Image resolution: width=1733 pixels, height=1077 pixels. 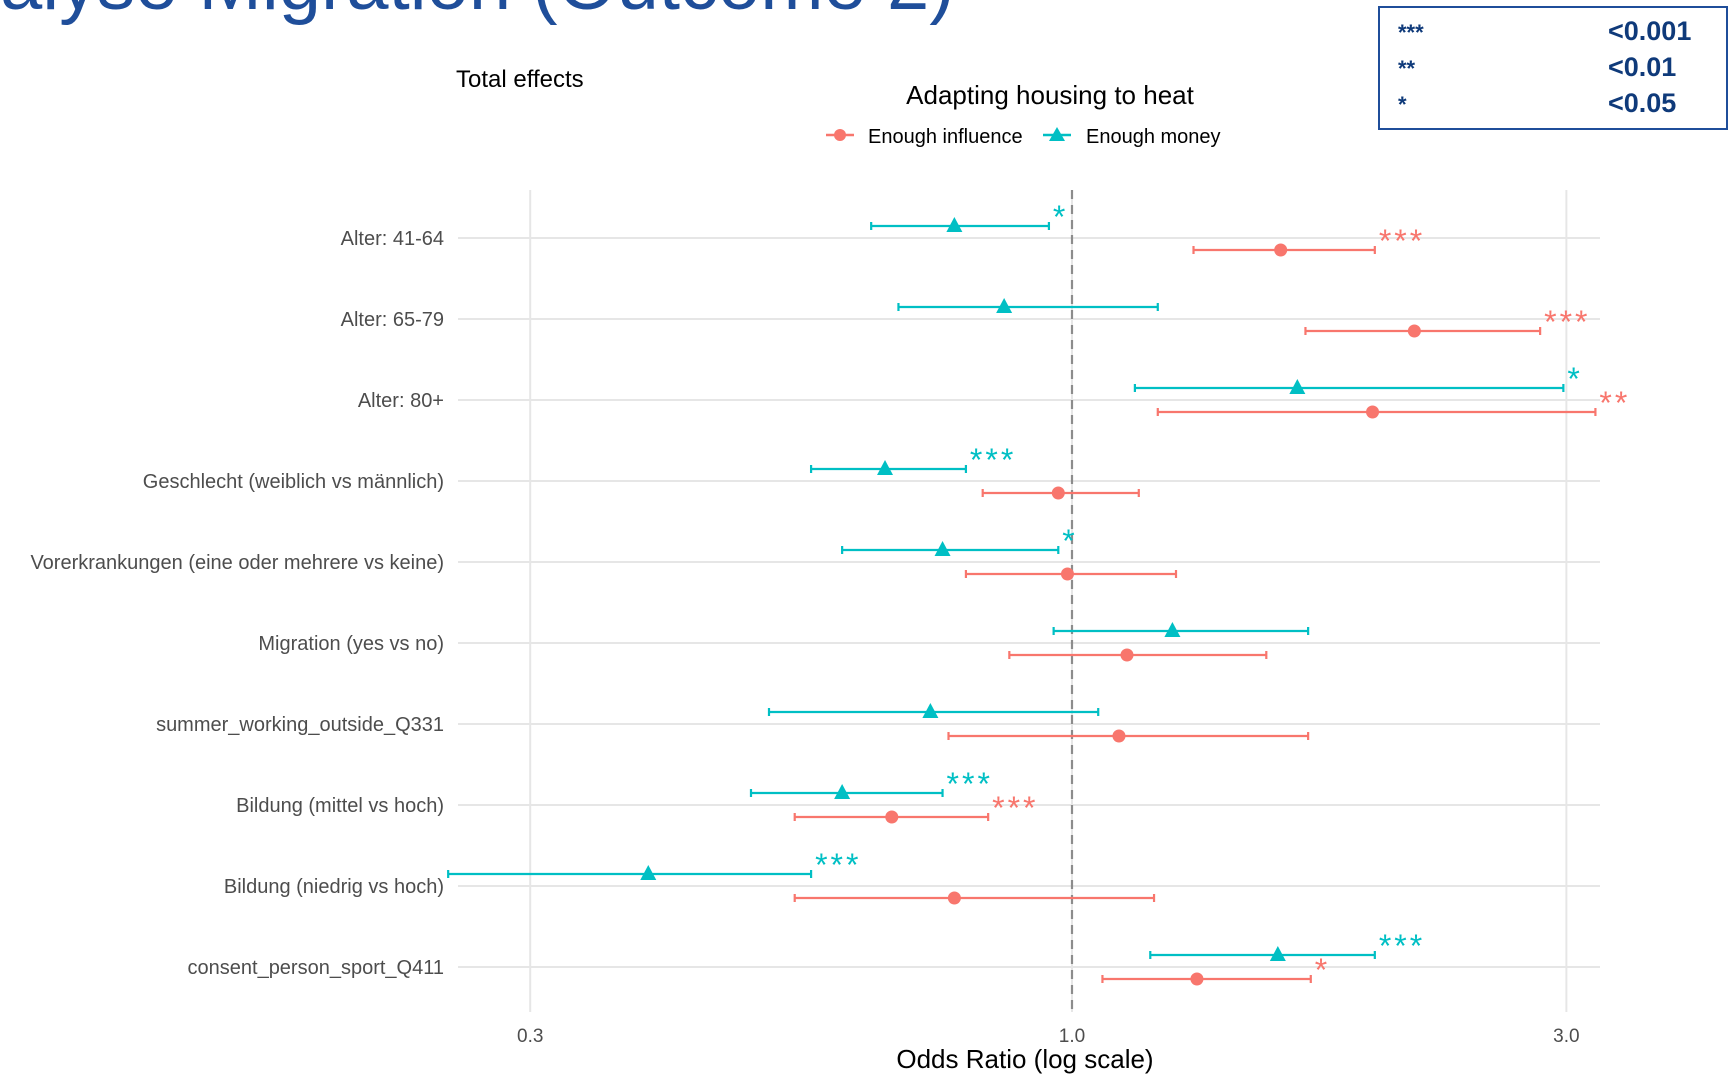 I want to click on y-tick-label: Migration (yes vs no), so click(x=351, y=644).